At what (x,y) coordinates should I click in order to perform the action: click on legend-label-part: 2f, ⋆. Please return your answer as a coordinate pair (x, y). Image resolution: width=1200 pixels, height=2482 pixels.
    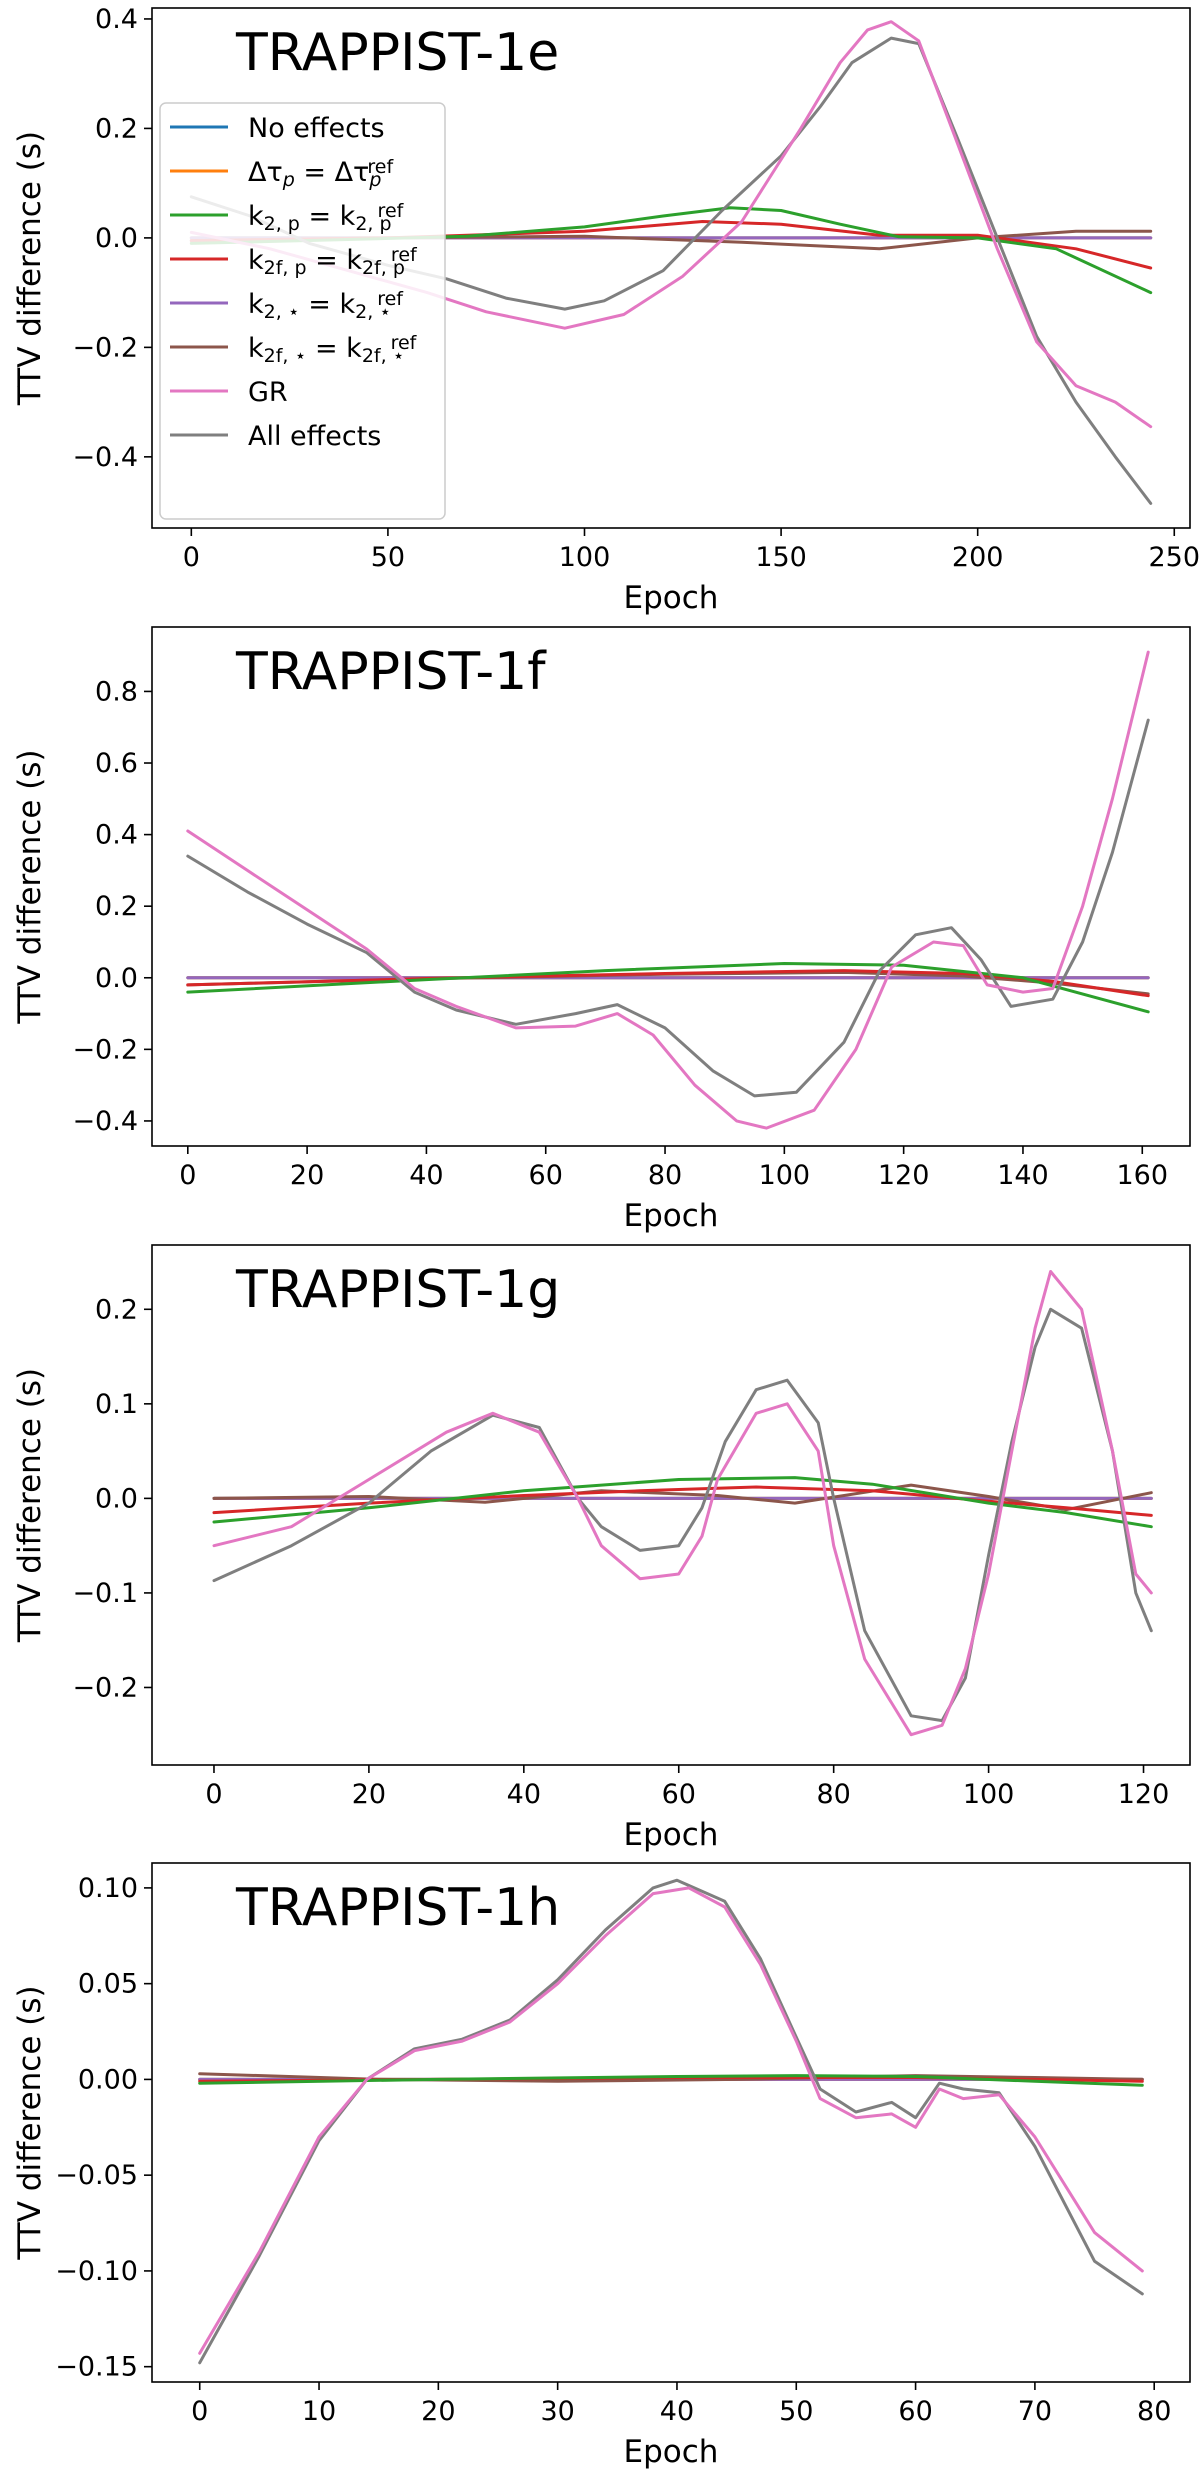
    Looking at the image, I should click on (285, 356).